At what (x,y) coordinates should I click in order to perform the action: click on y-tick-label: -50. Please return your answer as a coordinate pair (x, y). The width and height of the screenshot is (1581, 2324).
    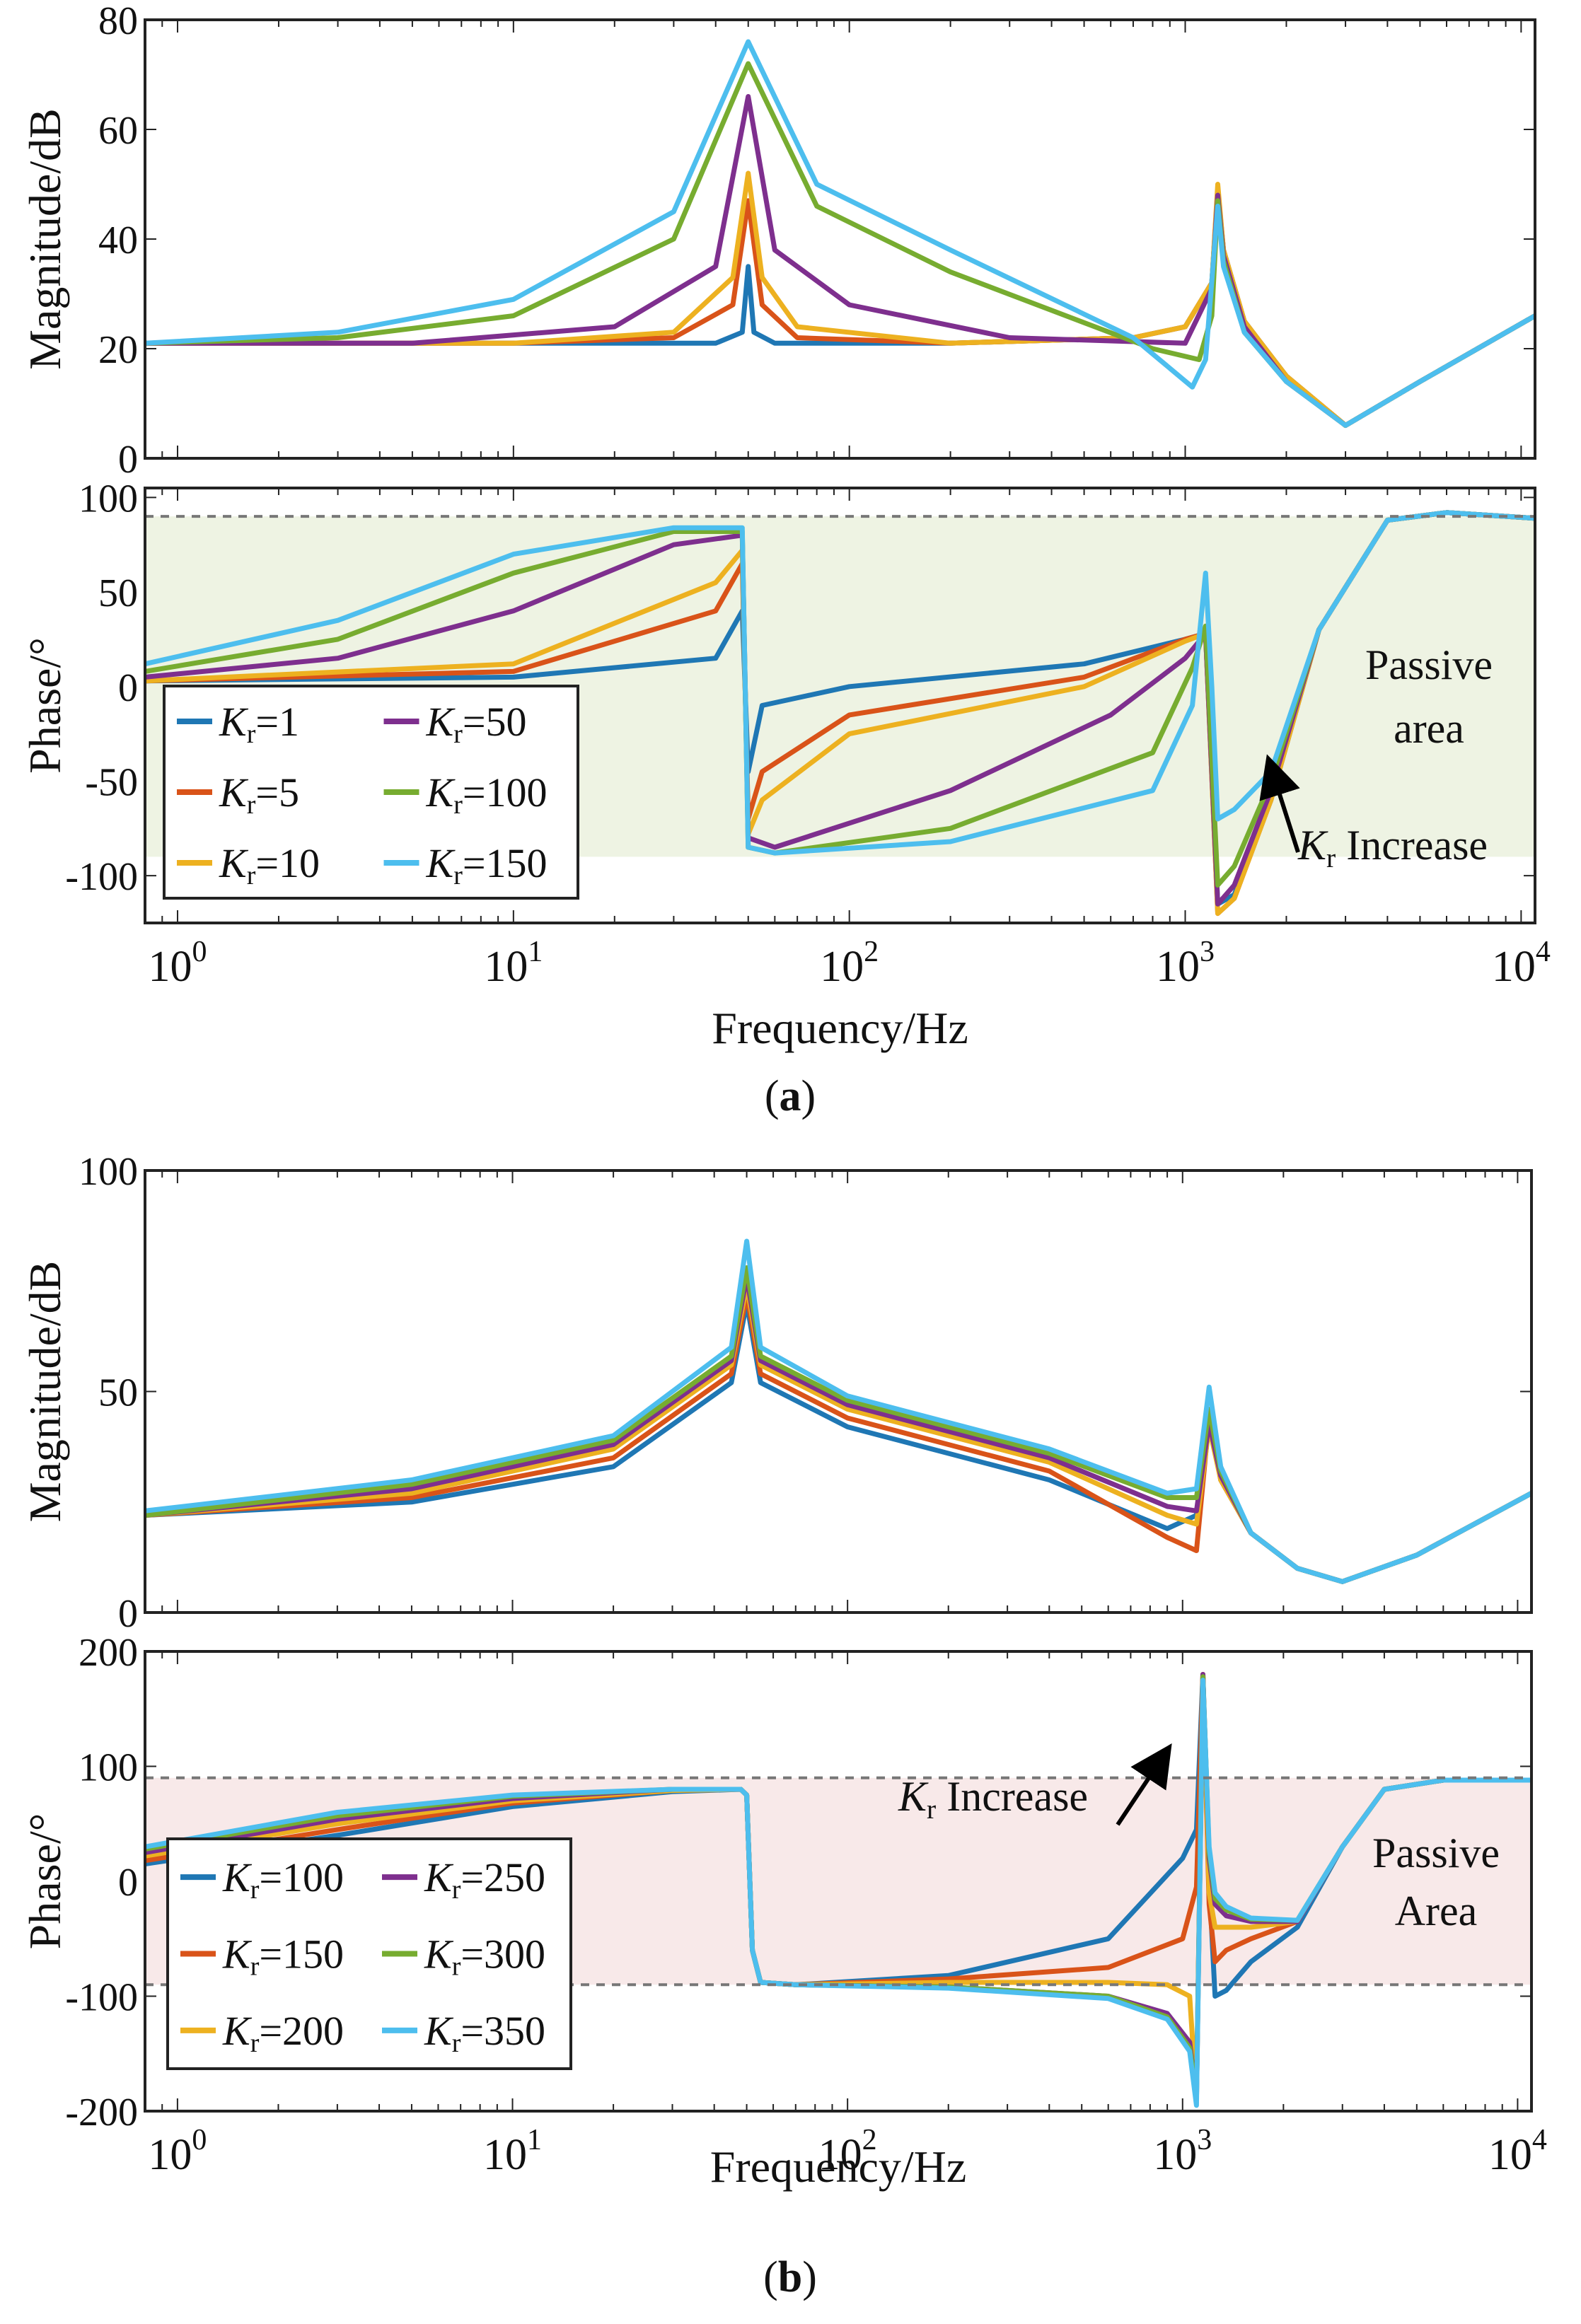
    Looking at the image, I should click on (112, 782).